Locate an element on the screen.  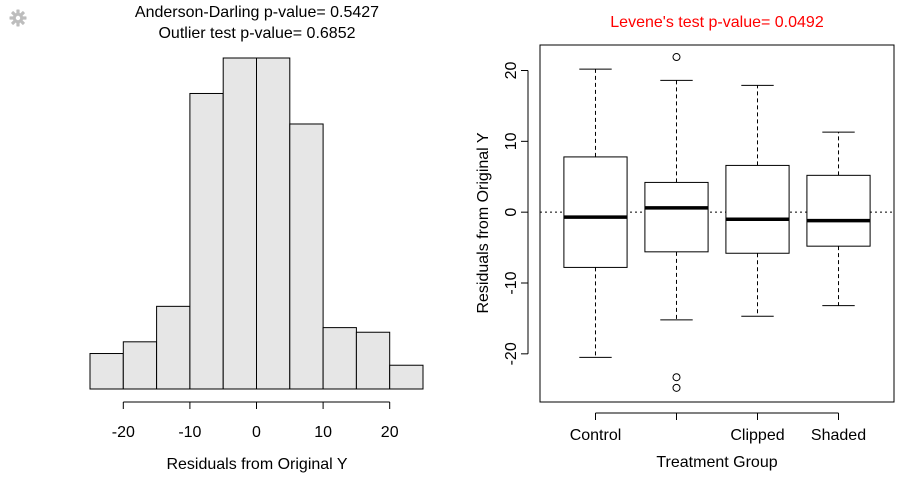
boxplot-category-label: Shaded is located at coordinates (838, 435).